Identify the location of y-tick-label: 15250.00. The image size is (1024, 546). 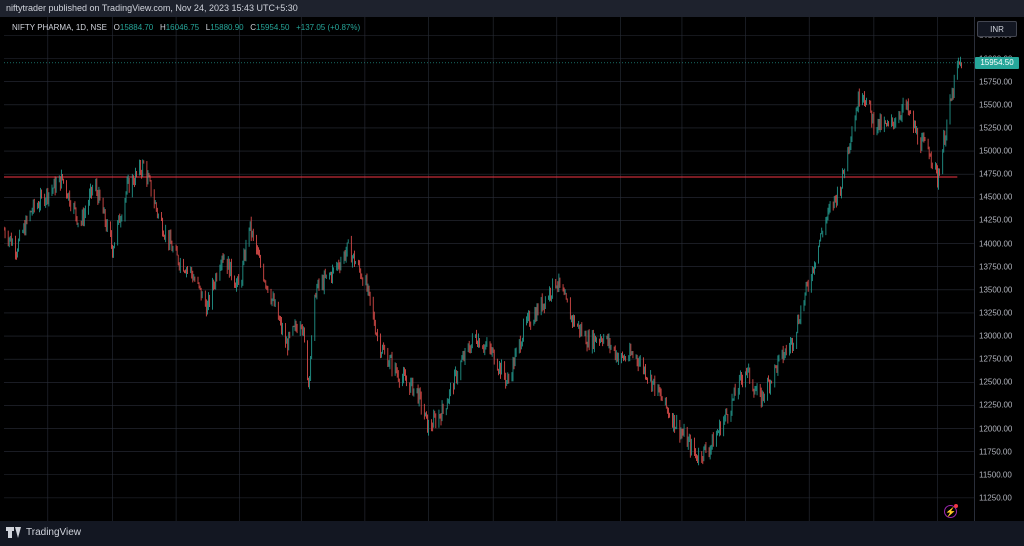
(996, 128).